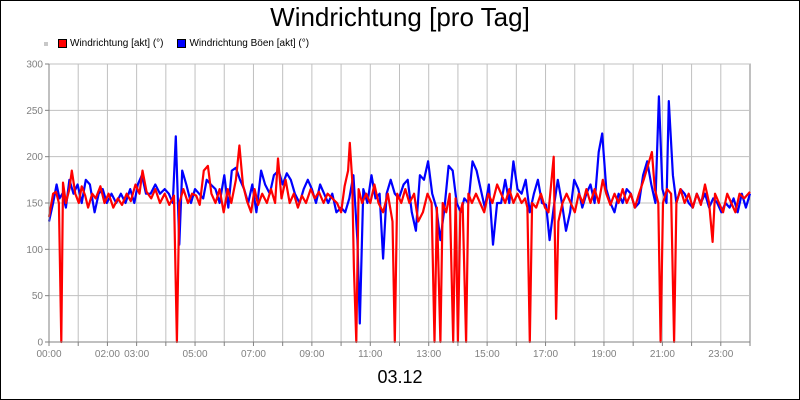 The height and width of the screenshot is (400, 800). Describe the element at coordinates (662, 354) in the screenshot. I see `x-tick-label: 21:00` at that location.